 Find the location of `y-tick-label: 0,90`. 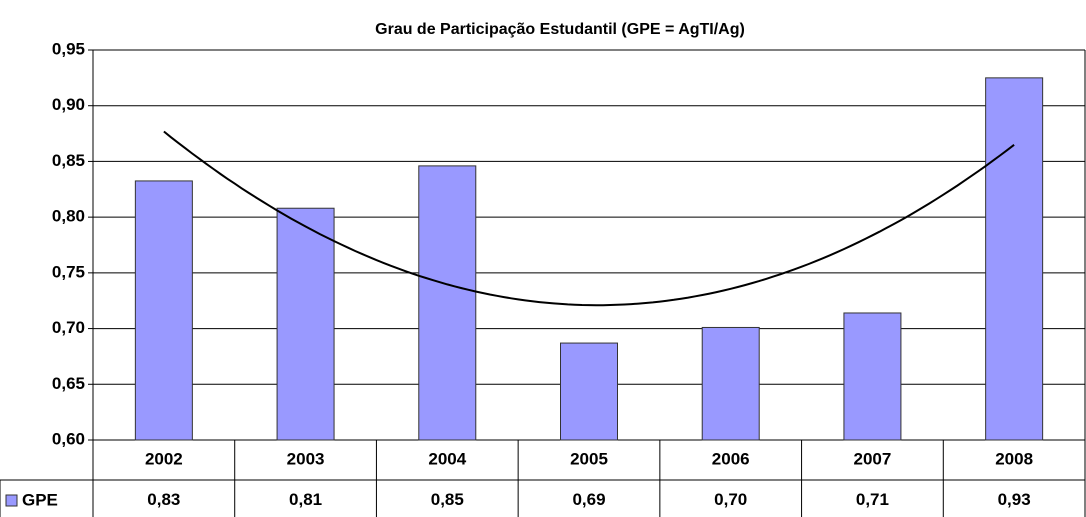

y-tick-label: 0,90 is located at coordinates (68, 104).